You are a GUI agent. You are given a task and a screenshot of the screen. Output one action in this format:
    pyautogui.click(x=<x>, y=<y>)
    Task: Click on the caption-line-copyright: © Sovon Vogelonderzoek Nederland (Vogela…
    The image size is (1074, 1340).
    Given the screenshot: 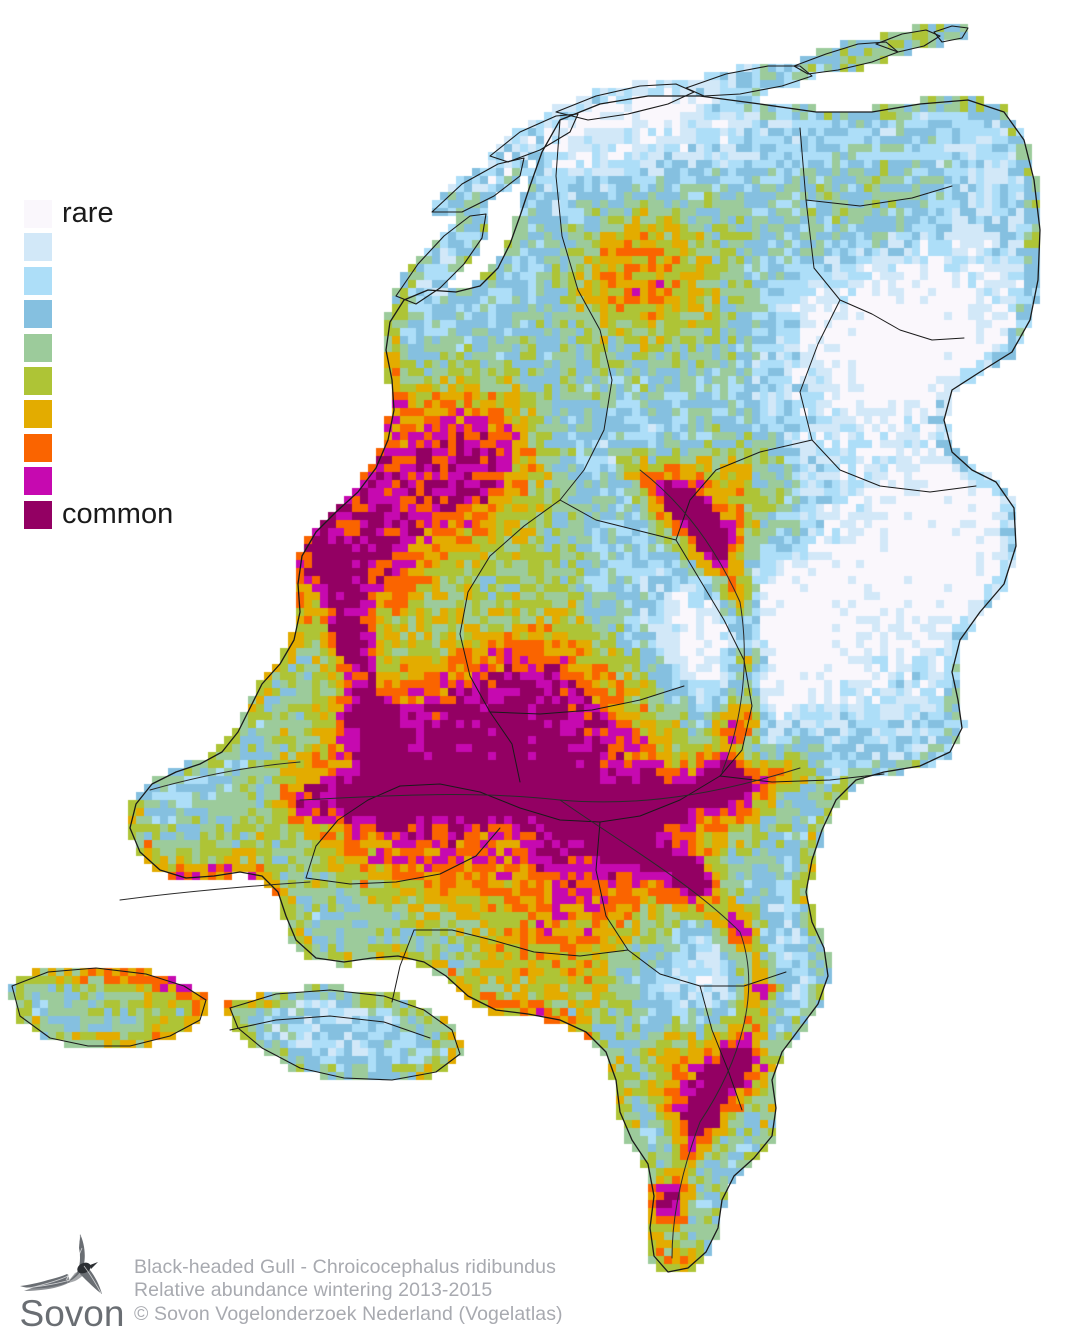 What is the action you would take?
    pyautogui.click(x=348, y=1313)
    